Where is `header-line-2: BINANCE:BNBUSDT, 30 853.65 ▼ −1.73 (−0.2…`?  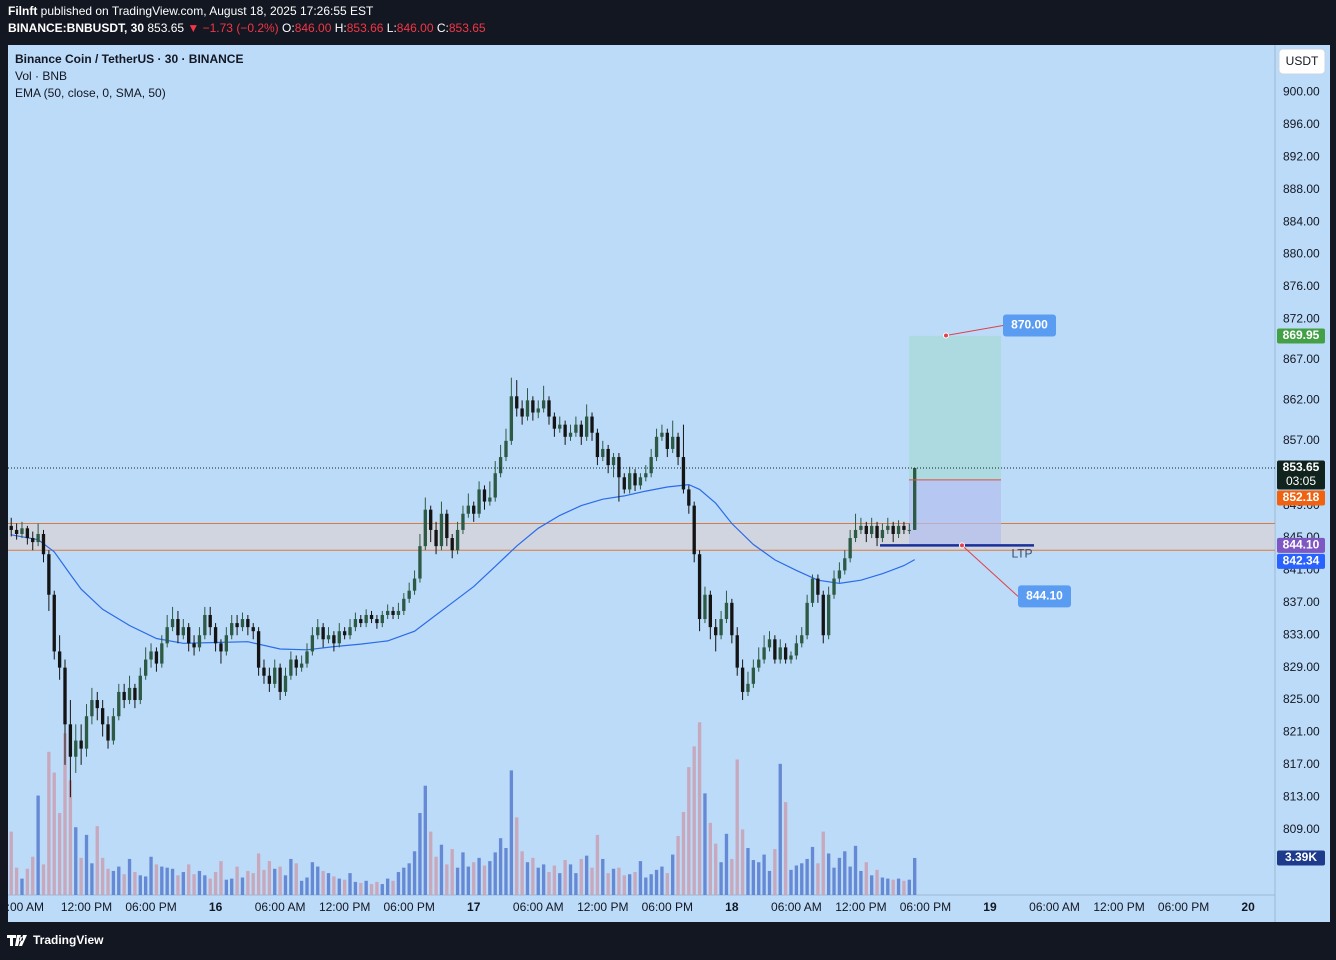 header-line-2: BINANCE:BNBUSDT, 30 853.65 ▼ −1.73 (−0.2… is located at coordinates (247, 28).